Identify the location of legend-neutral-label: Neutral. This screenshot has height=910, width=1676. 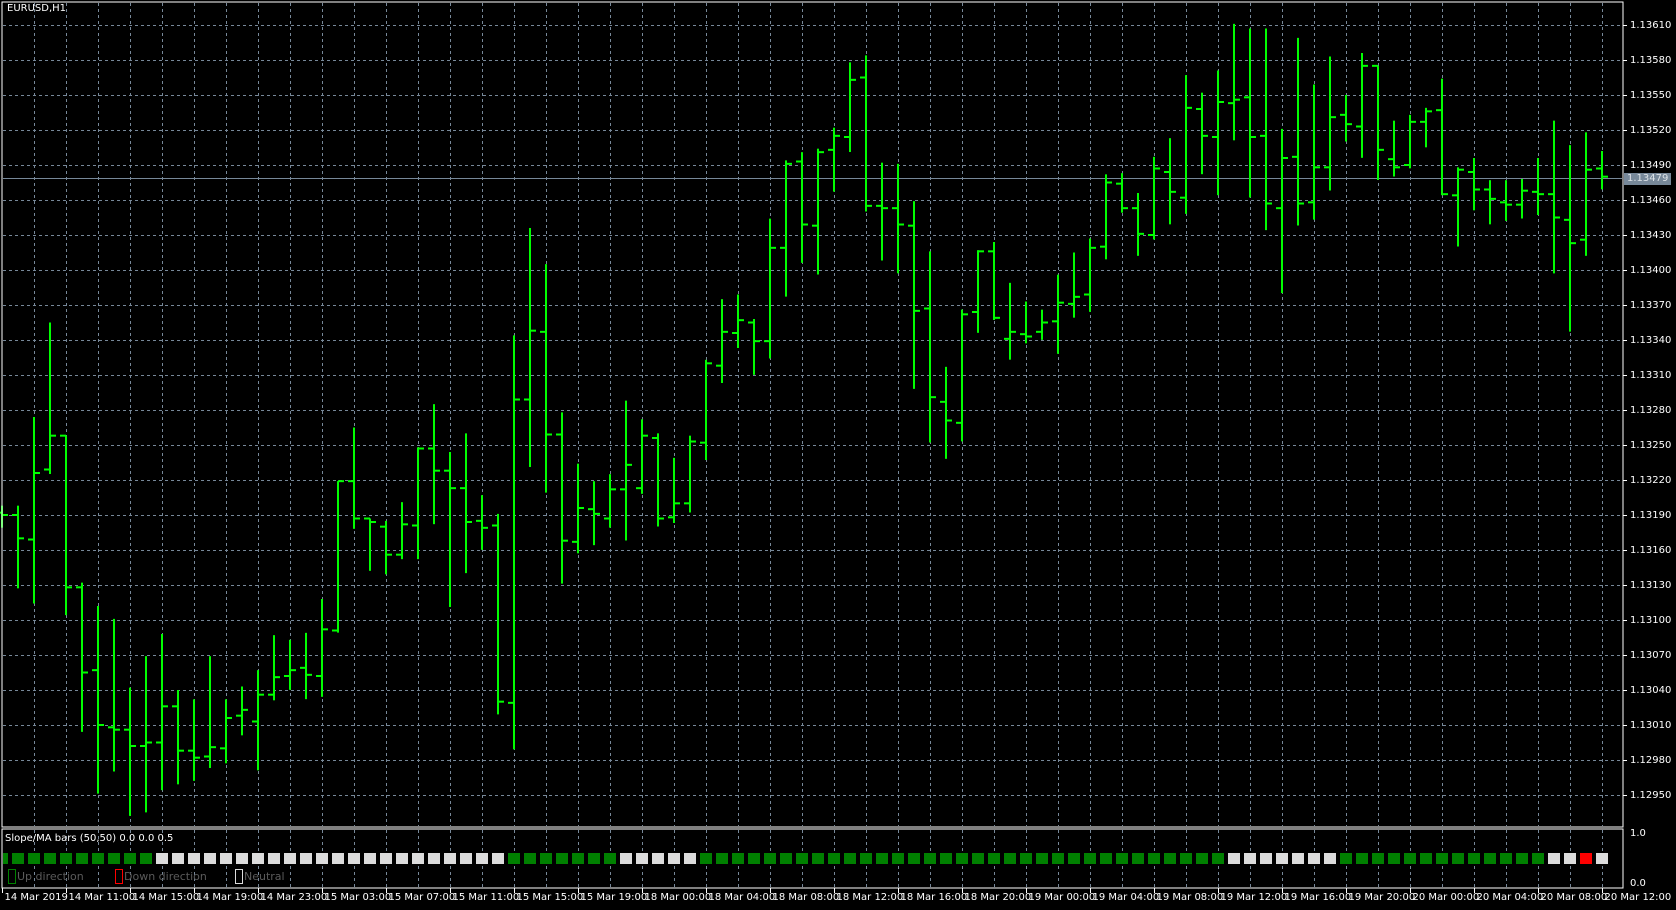
(264, 876).